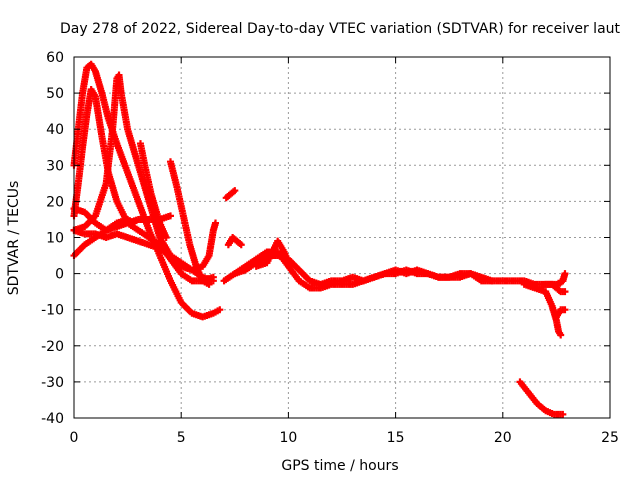 The width and height of the screenshot is (640, 480). What do you see at coordinates (272, 253) in the screenshot?
I see `series-arc-m` at bounding box center [272, 253].